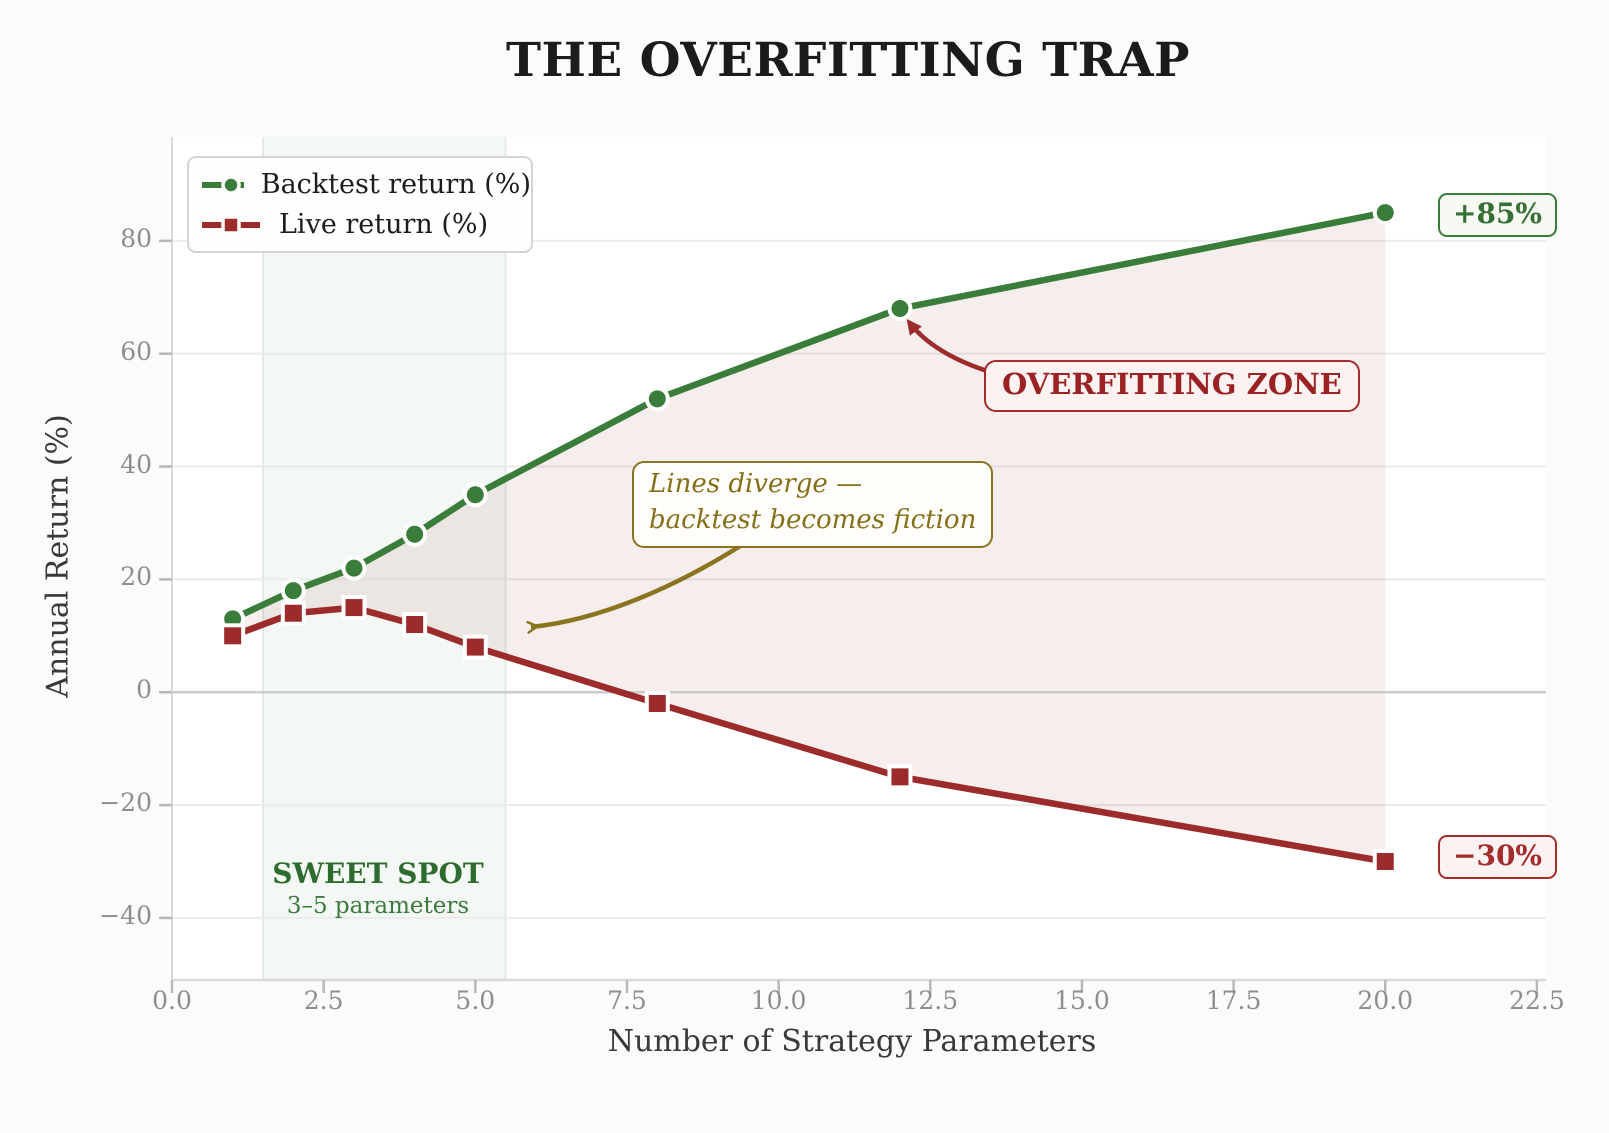 The image size is (1609, 1133). Describe the element at coordinates (1385, 1000) in the screenshot. I see `x-tick-label: 20.0` at that location.